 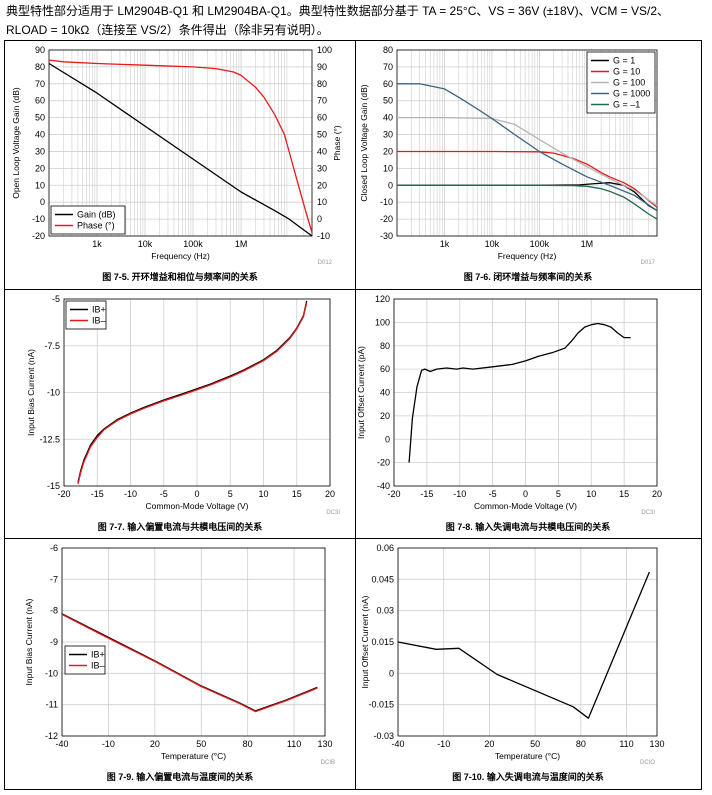 I want to click on fig10-x-tick-label: 50, so click(x=535, y=744).